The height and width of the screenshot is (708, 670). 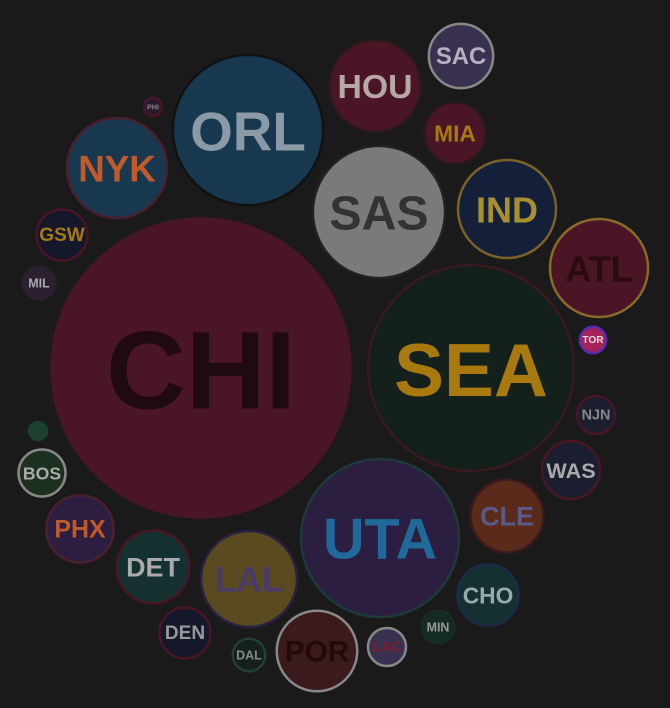 I want to click on bubble-label: DEN, so click(x=185, y=633).